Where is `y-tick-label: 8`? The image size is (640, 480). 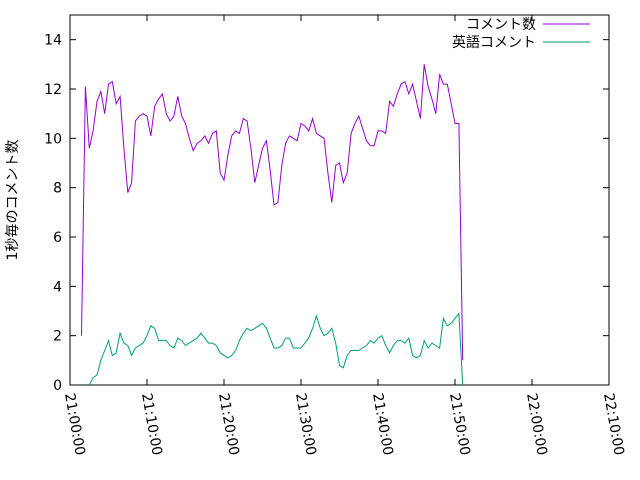 y-tick-label: 8 is located at coordinates (57, 189).